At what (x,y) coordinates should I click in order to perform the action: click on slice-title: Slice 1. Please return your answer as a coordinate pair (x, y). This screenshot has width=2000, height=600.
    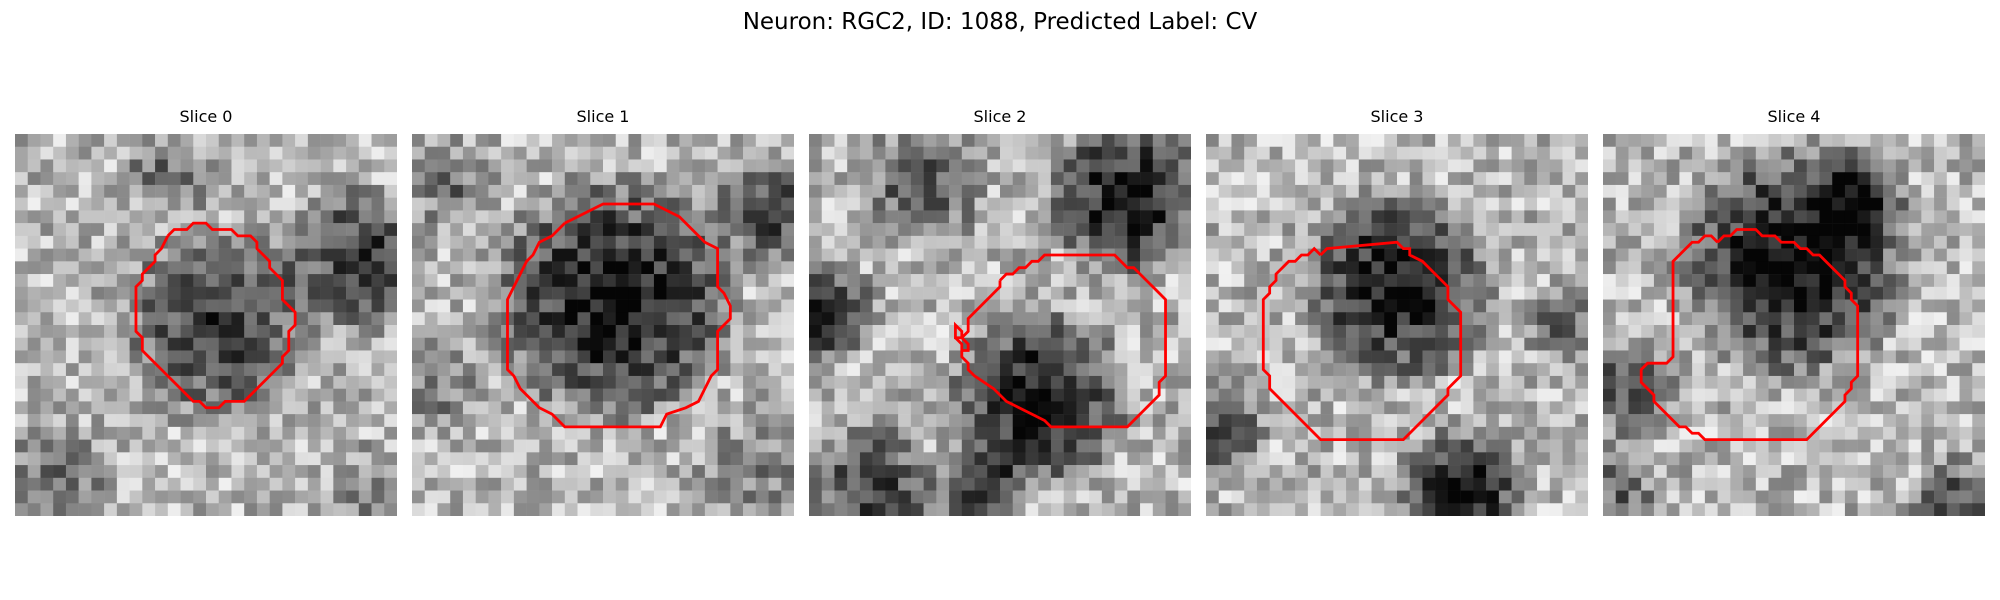
    Looking at the image, I should click on (603, 116).